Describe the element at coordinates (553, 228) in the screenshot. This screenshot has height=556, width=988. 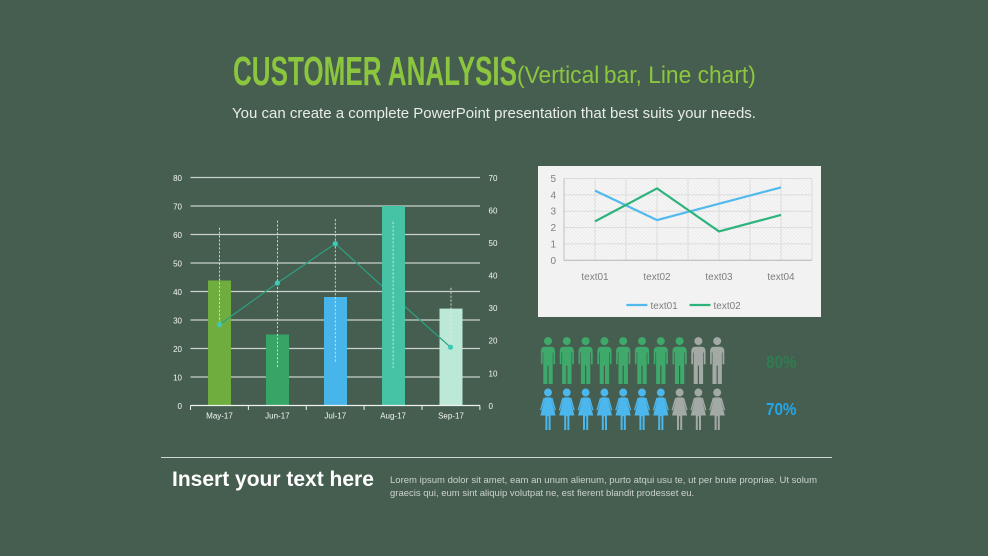
I see `svg-text: 2` at that location.